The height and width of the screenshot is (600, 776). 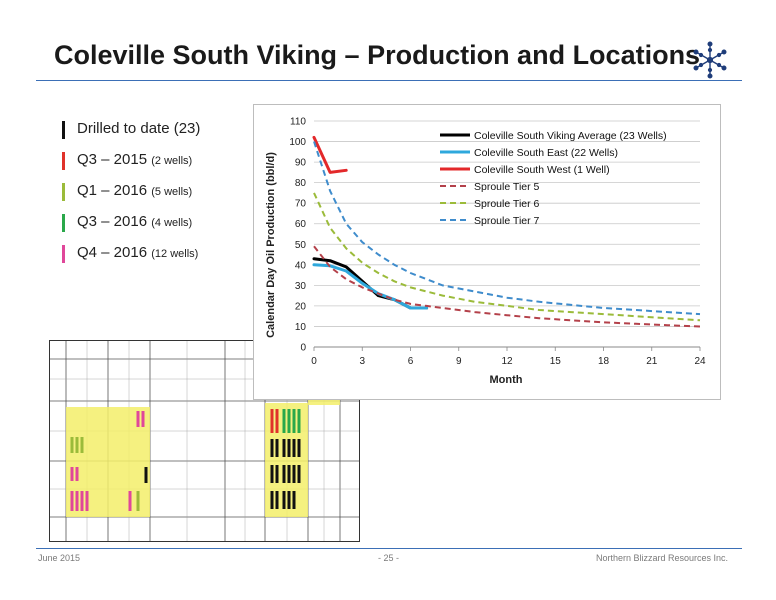 I want to click on y-tick-label: 60, so click(x=301, y=224).